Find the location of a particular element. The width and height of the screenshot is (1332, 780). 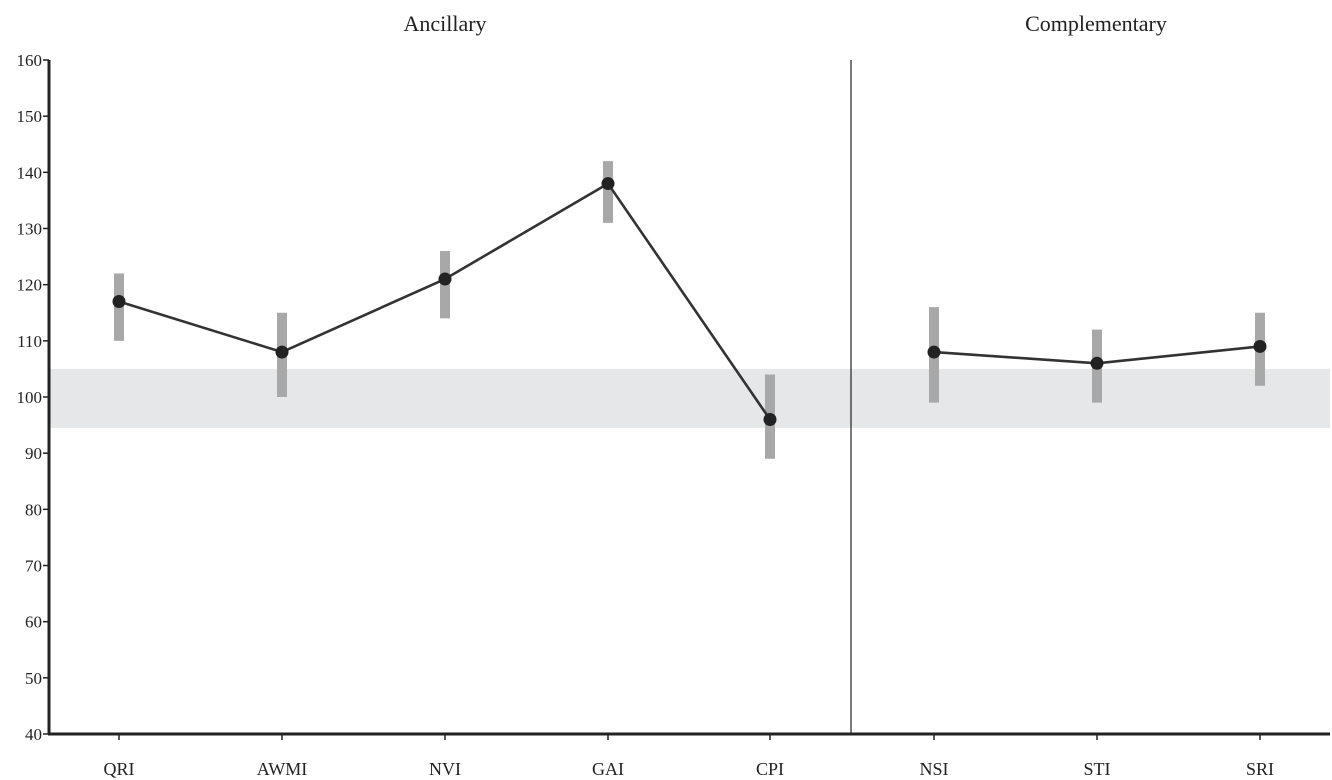

data-point-sri is located at coordinates (1260, 346).